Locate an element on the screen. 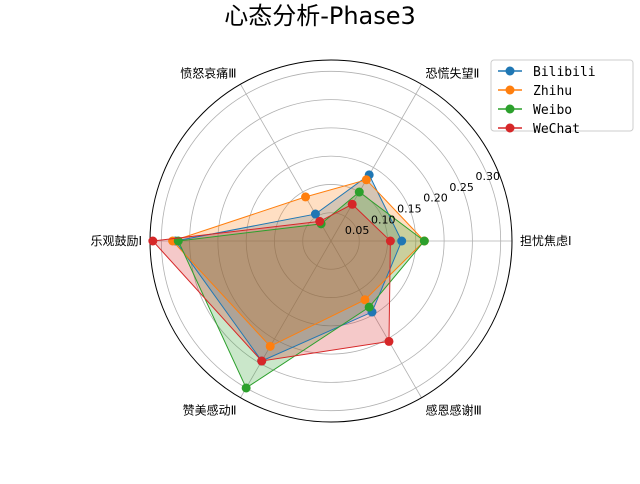  category-label: 愤怒哀痛Ⅲ is located at coordinates (208, 72).